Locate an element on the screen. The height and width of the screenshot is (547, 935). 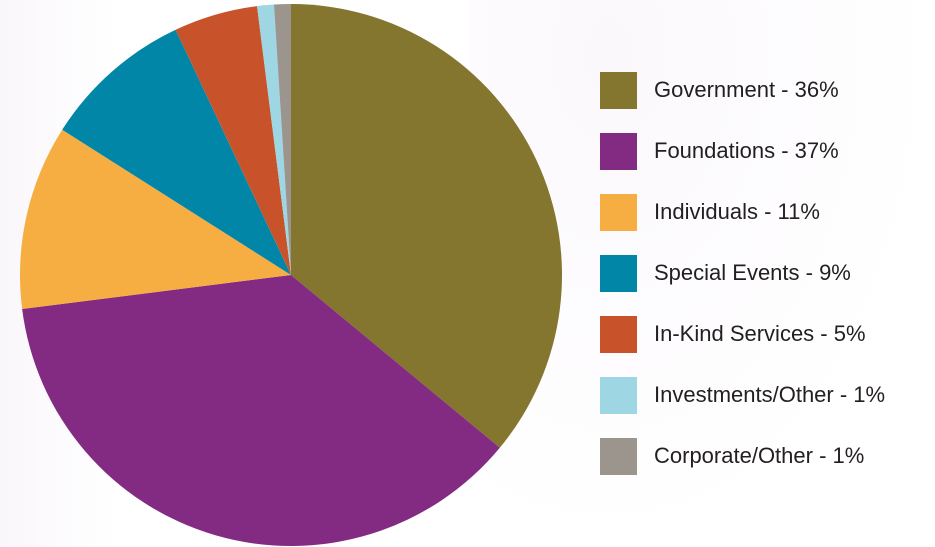
legend-item-special-events: Special Events - 9% is located at coordinates (765, 273).